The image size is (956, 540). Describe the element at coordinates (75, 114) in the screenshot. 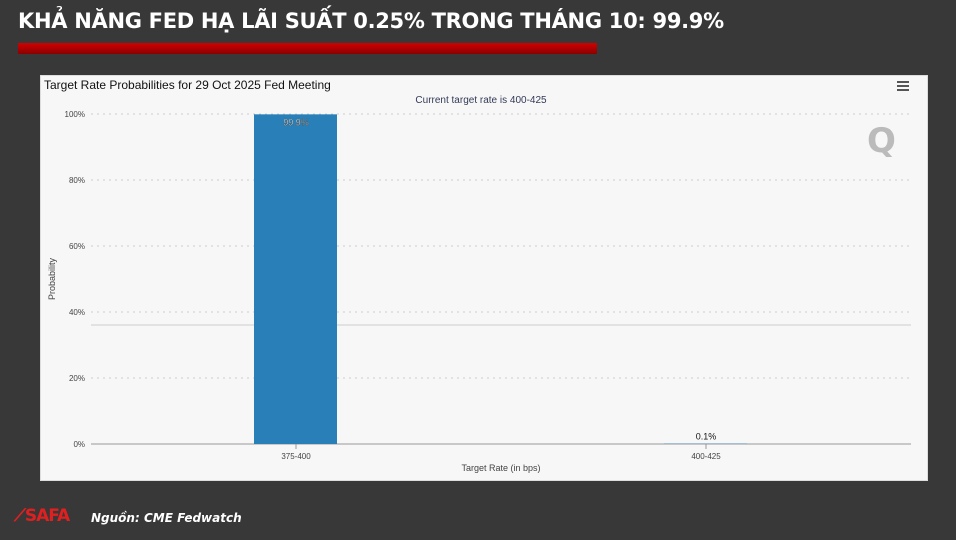

I see `y-tick-label: 100%` at that location.